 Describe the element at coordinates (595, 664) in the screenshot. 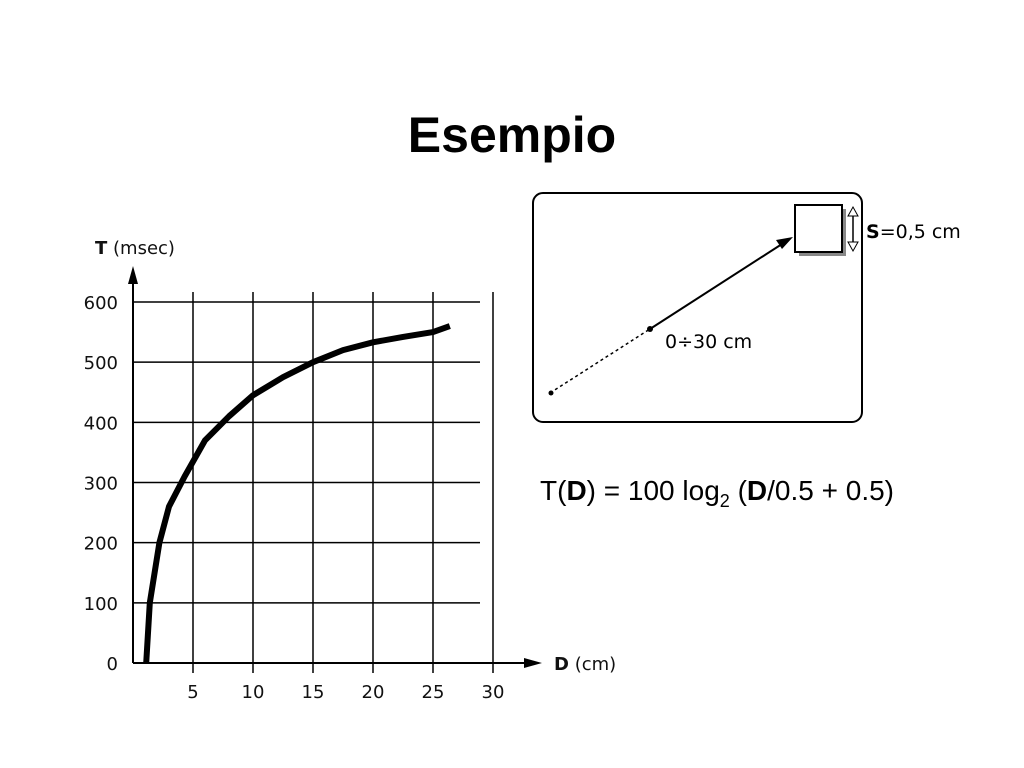

I see `x-label-unit: (cm)` at that location.